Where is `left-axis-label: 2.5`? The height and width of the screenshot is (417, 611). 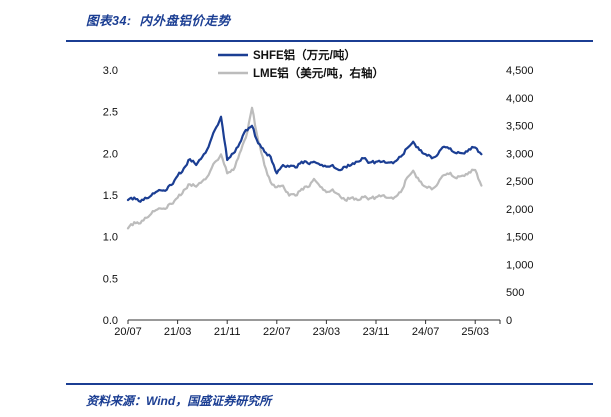
left-axis-label: 2.5 is located at coordinates (110, 113).